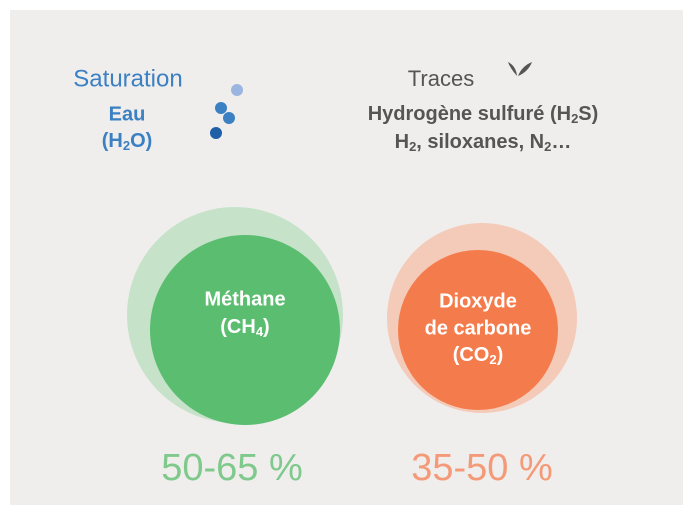 The height and width of the screenshot is (515, 693). What do you see at coordinates (244, 299) in the screenshot?
I see `methane-label: Méthane` at bounding box center [244, 299].